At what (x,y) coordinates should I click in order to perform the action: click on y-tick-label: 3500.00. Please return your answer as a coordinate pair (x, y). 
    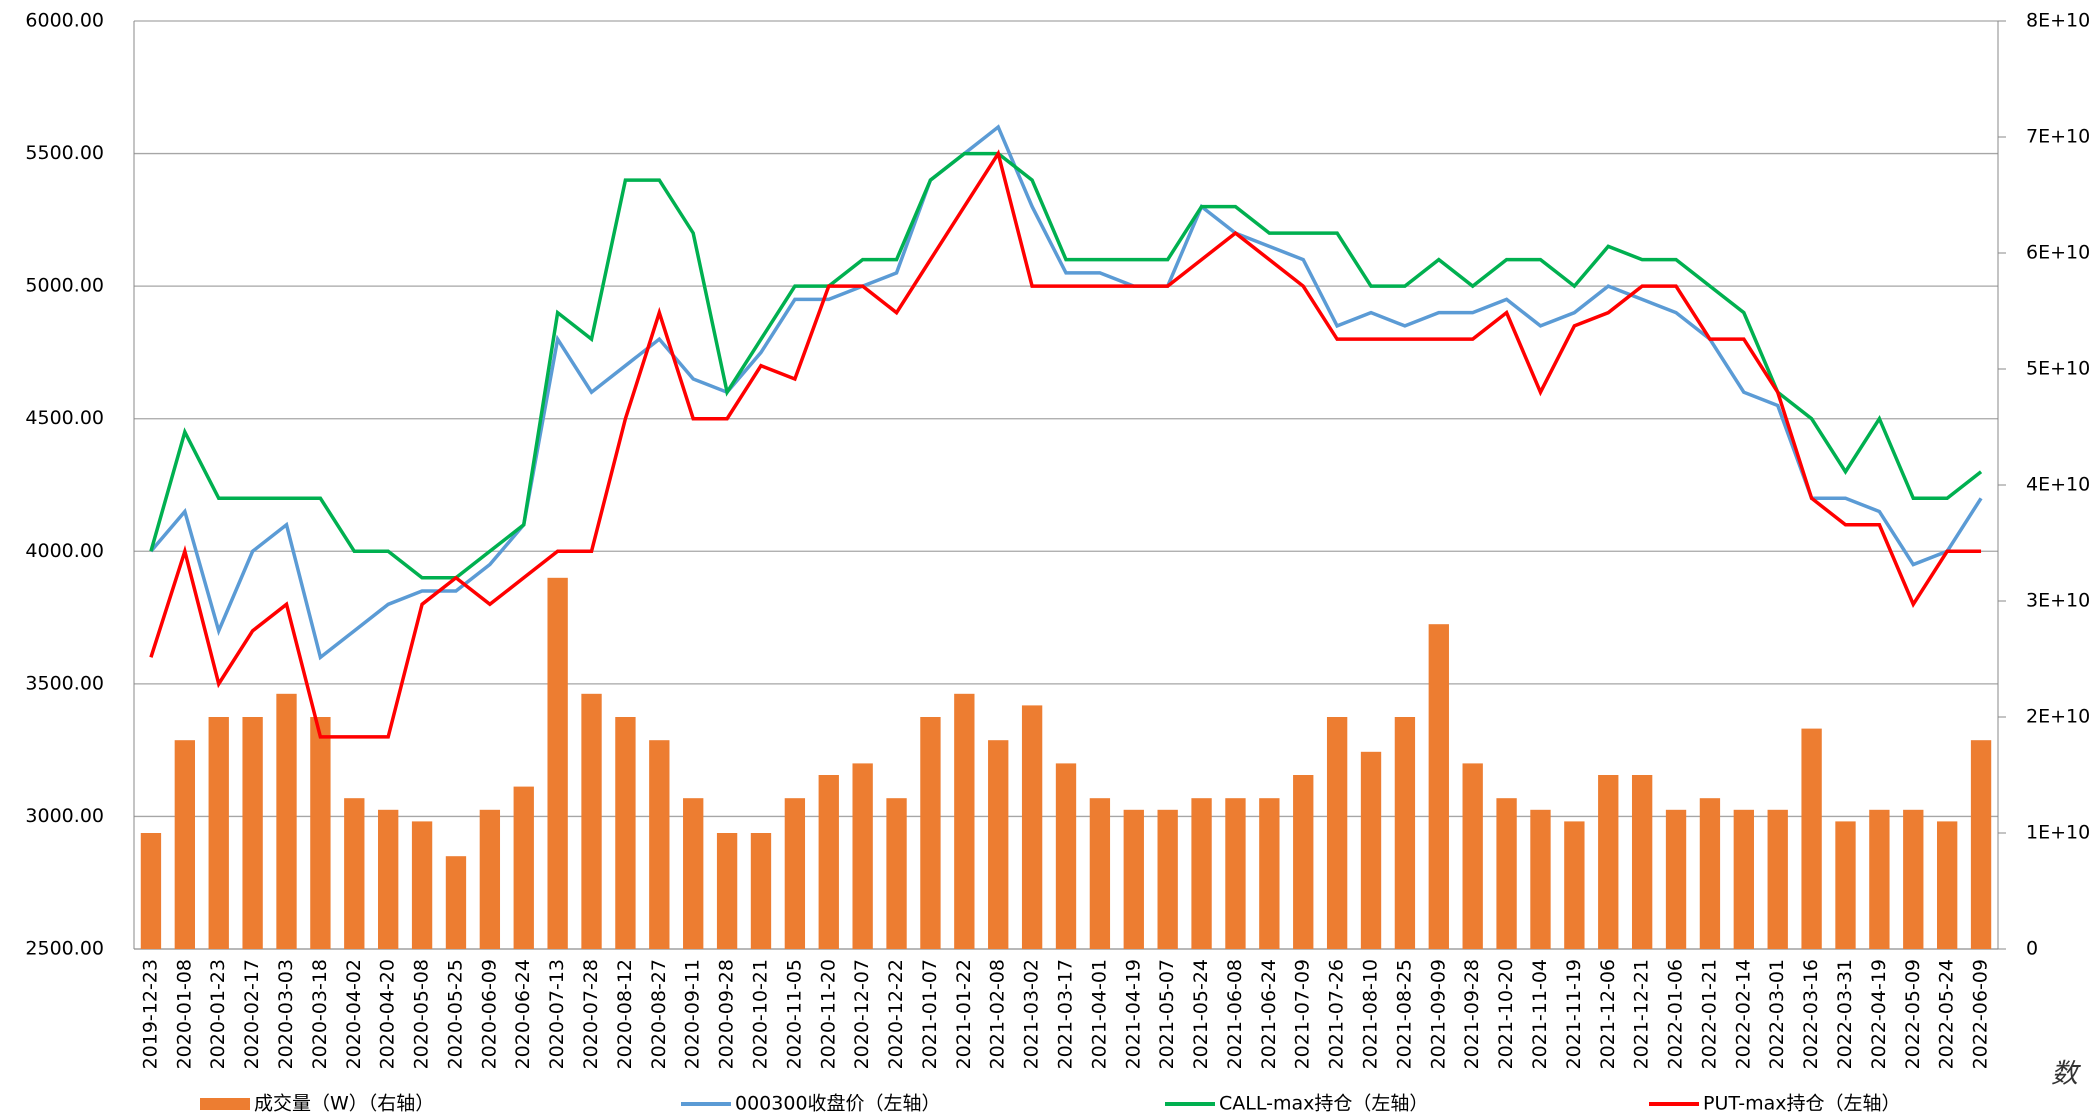
    Looking at the image, I should click on (64, 683).